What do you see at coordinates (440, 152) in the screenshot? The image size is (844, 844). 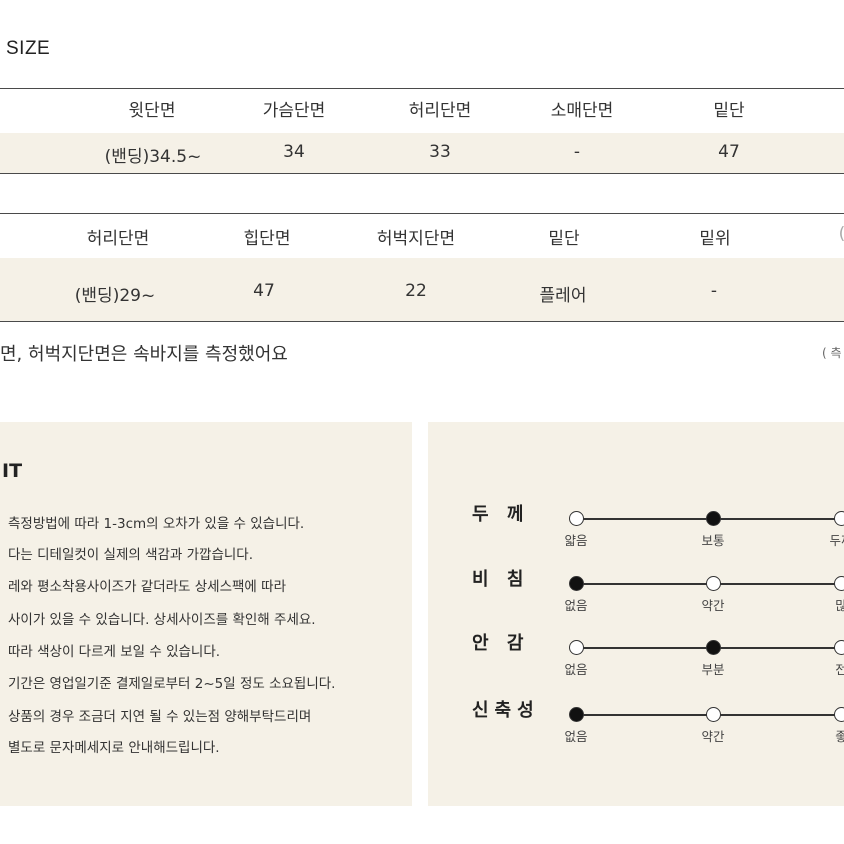 I see `value-cell: 33` at bounding box center [440, 152].